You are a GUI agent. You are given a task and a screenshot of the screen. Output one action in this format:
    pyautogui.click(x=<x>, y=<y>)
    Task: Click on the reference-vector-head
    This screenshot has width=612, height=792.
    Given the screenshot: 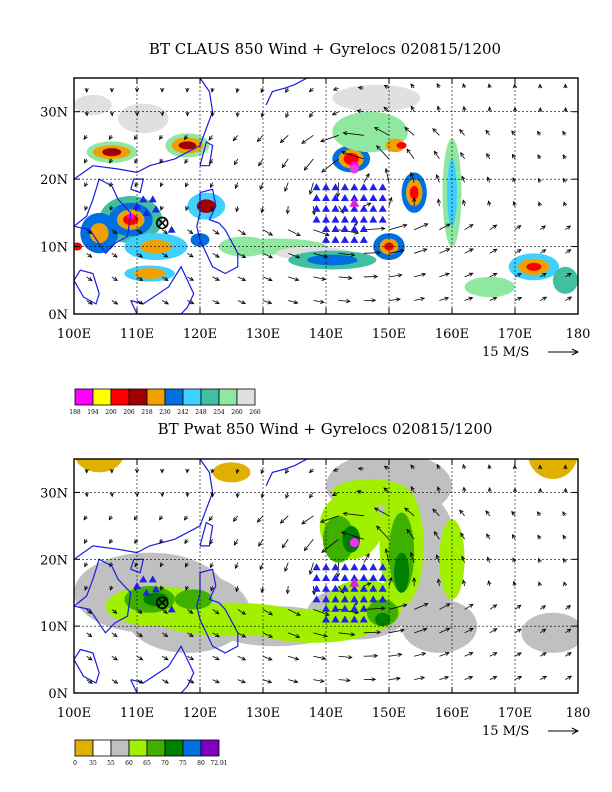 What is the action you would take?
    pyautogui.click(x=575, y=352)
    